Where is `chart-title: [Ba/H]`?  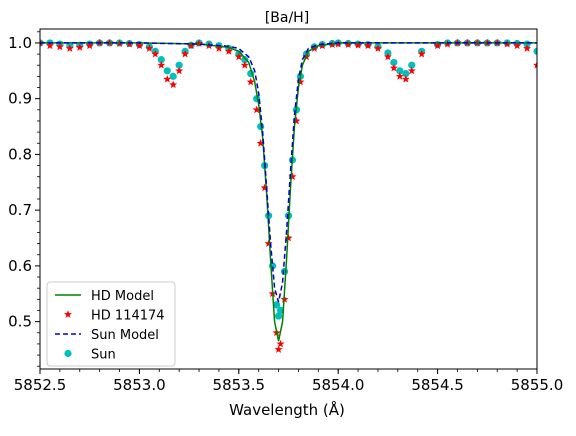 chart-title: [Ba/H] is located at coordinates (287, 18).